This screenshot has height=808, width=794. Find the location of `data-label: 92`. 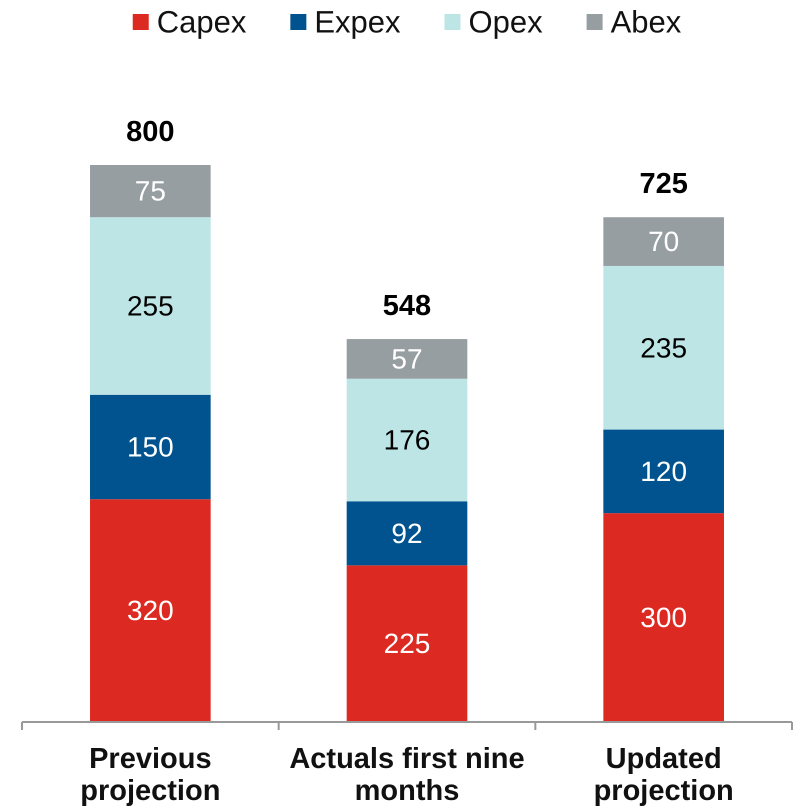

data-label: 92 is located at coordinates (407, 533).